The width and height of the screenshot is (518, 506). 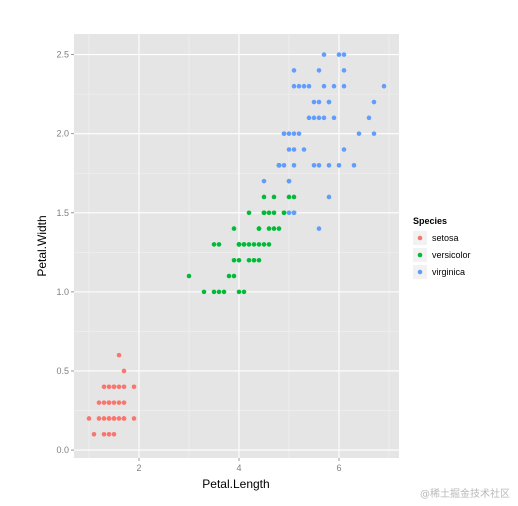 What do you see at coordinates (138, 468) in the screenshot?
I see `x-tick-label: 2` at bounding box center [138, 468].